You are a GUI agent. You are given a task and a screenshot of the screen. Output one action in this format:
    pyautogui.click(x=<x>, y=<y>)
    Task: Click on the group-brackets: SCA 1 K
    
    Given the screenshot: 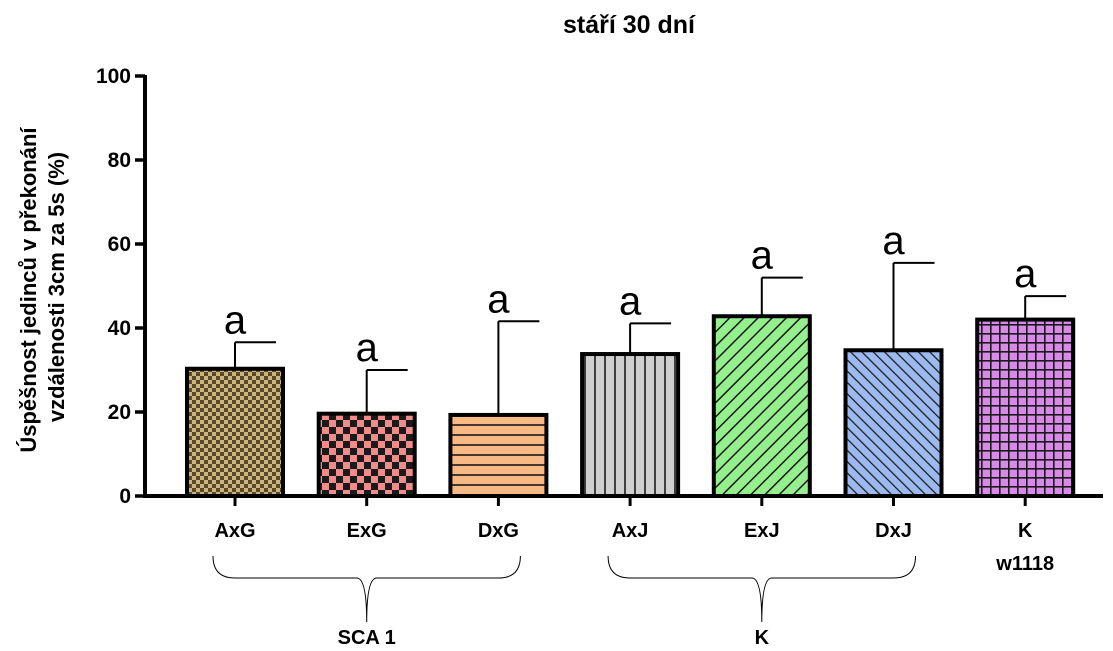 What is the action you would take?
    pyautogui.click(x=564, y=602)
    